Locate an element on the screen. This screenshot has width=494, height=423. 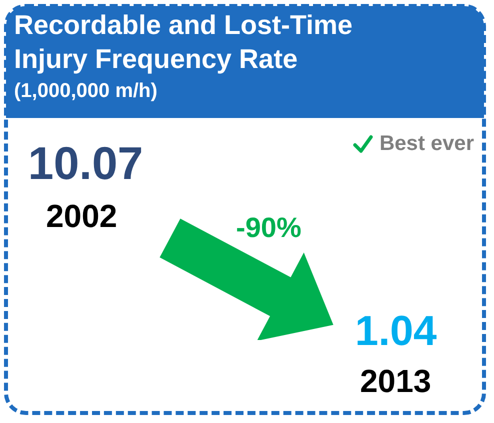
text: (1,000,000 m/h) is located at coordinates (86, 91).